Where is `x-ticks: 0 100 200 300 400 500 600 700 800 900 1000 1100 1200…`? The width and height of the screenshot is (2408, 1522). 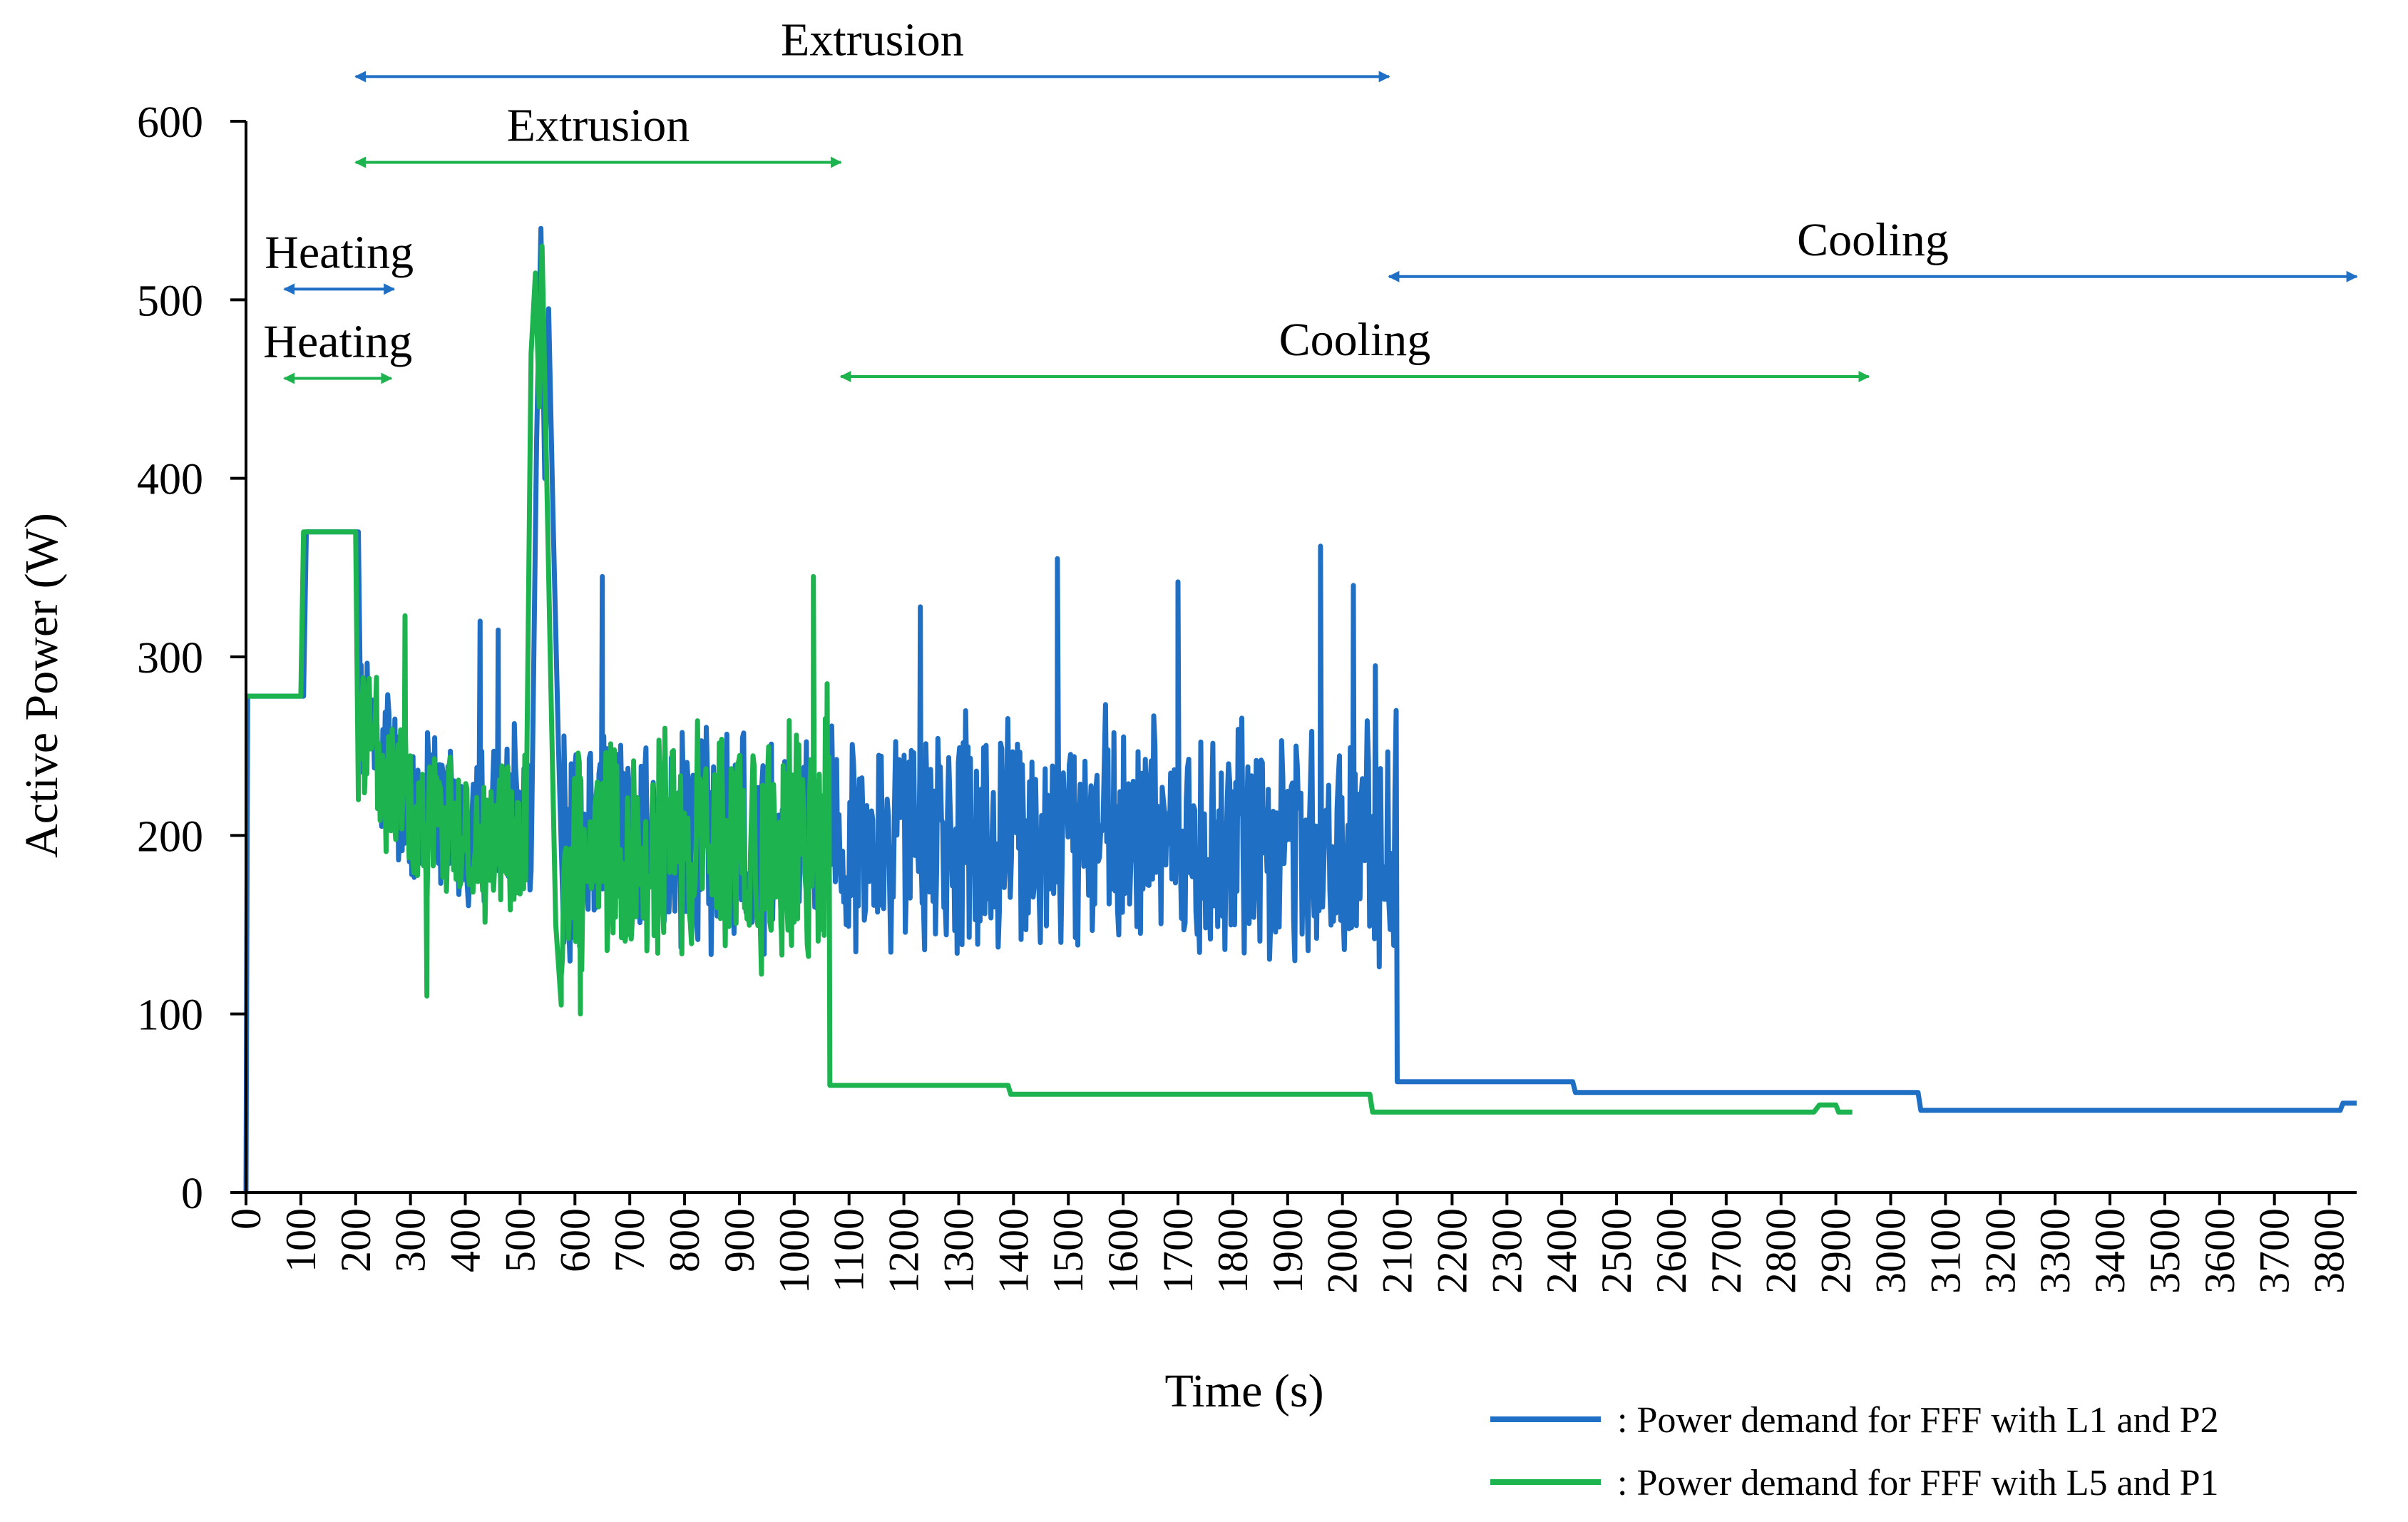
x-ticks: 0 100 200 300 400 500 600 700 800 900 1000 1100 1200… is located at coordinates (1287, 1243).